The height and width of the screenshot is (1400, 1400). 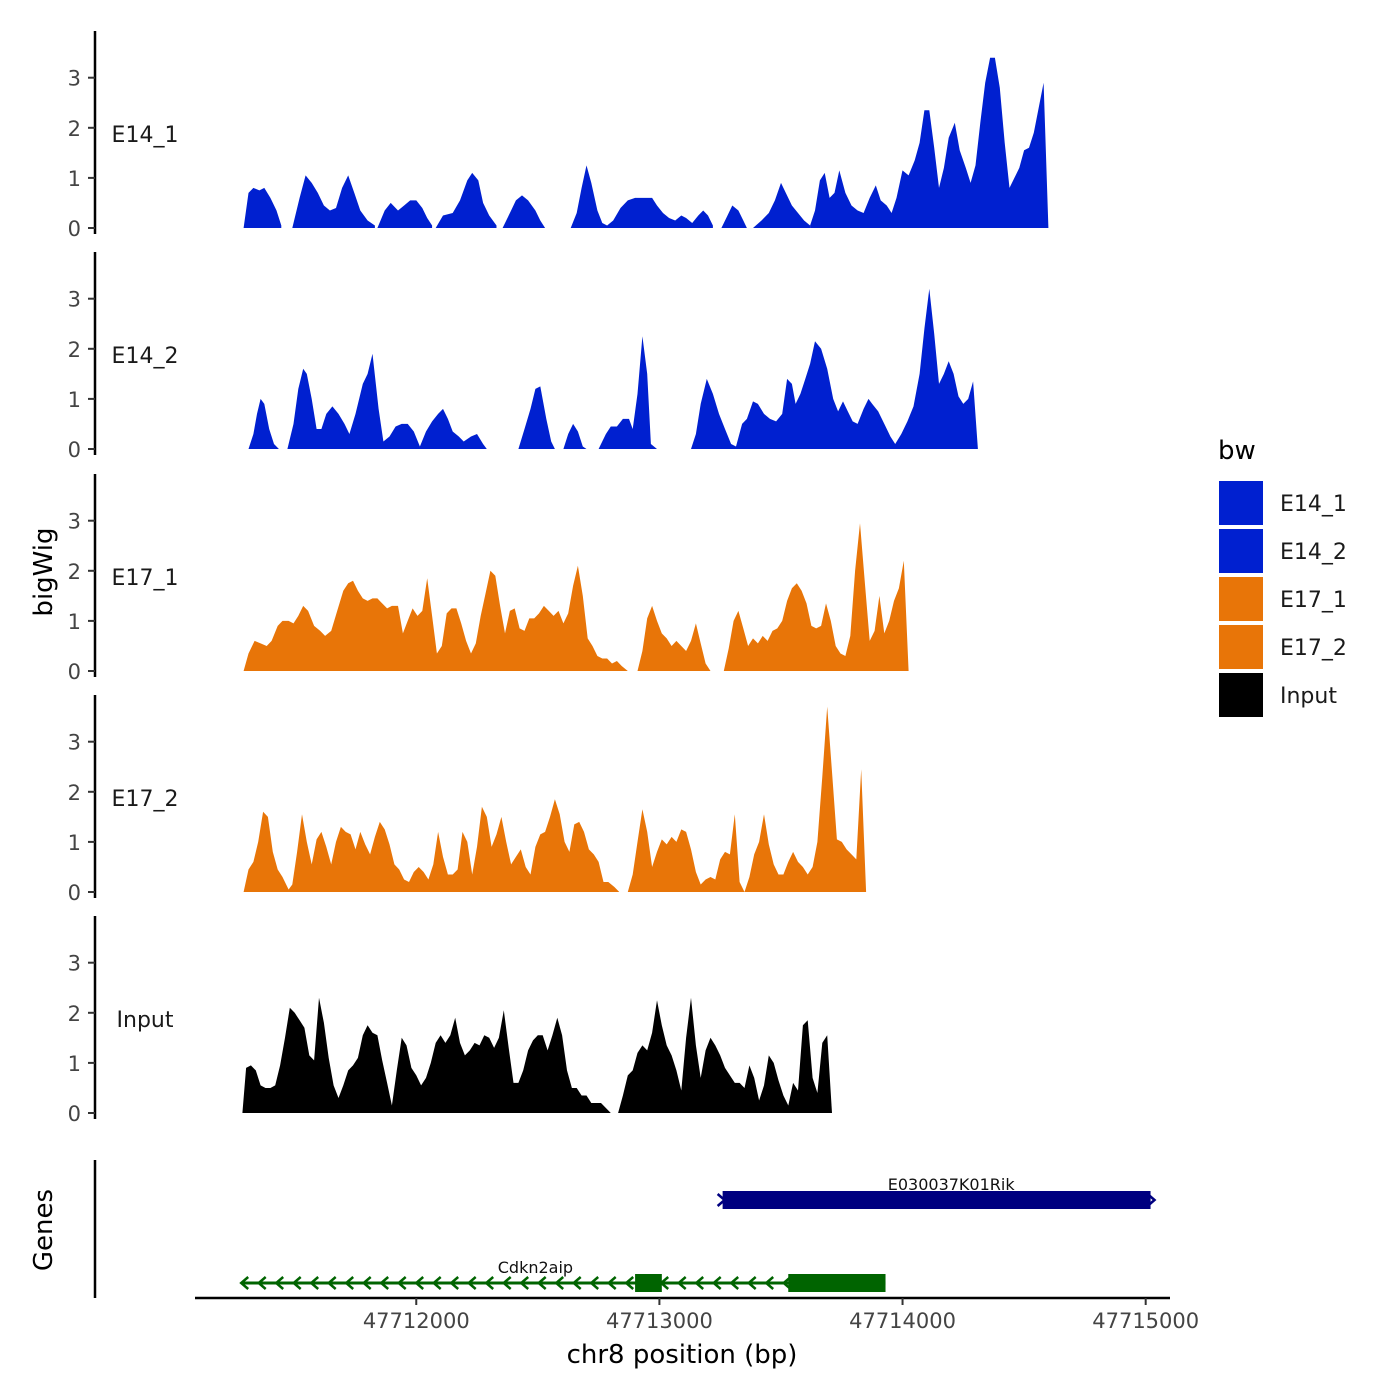 I want to click on track-label-e14-2: E14_2, so click(x=145, y=356).